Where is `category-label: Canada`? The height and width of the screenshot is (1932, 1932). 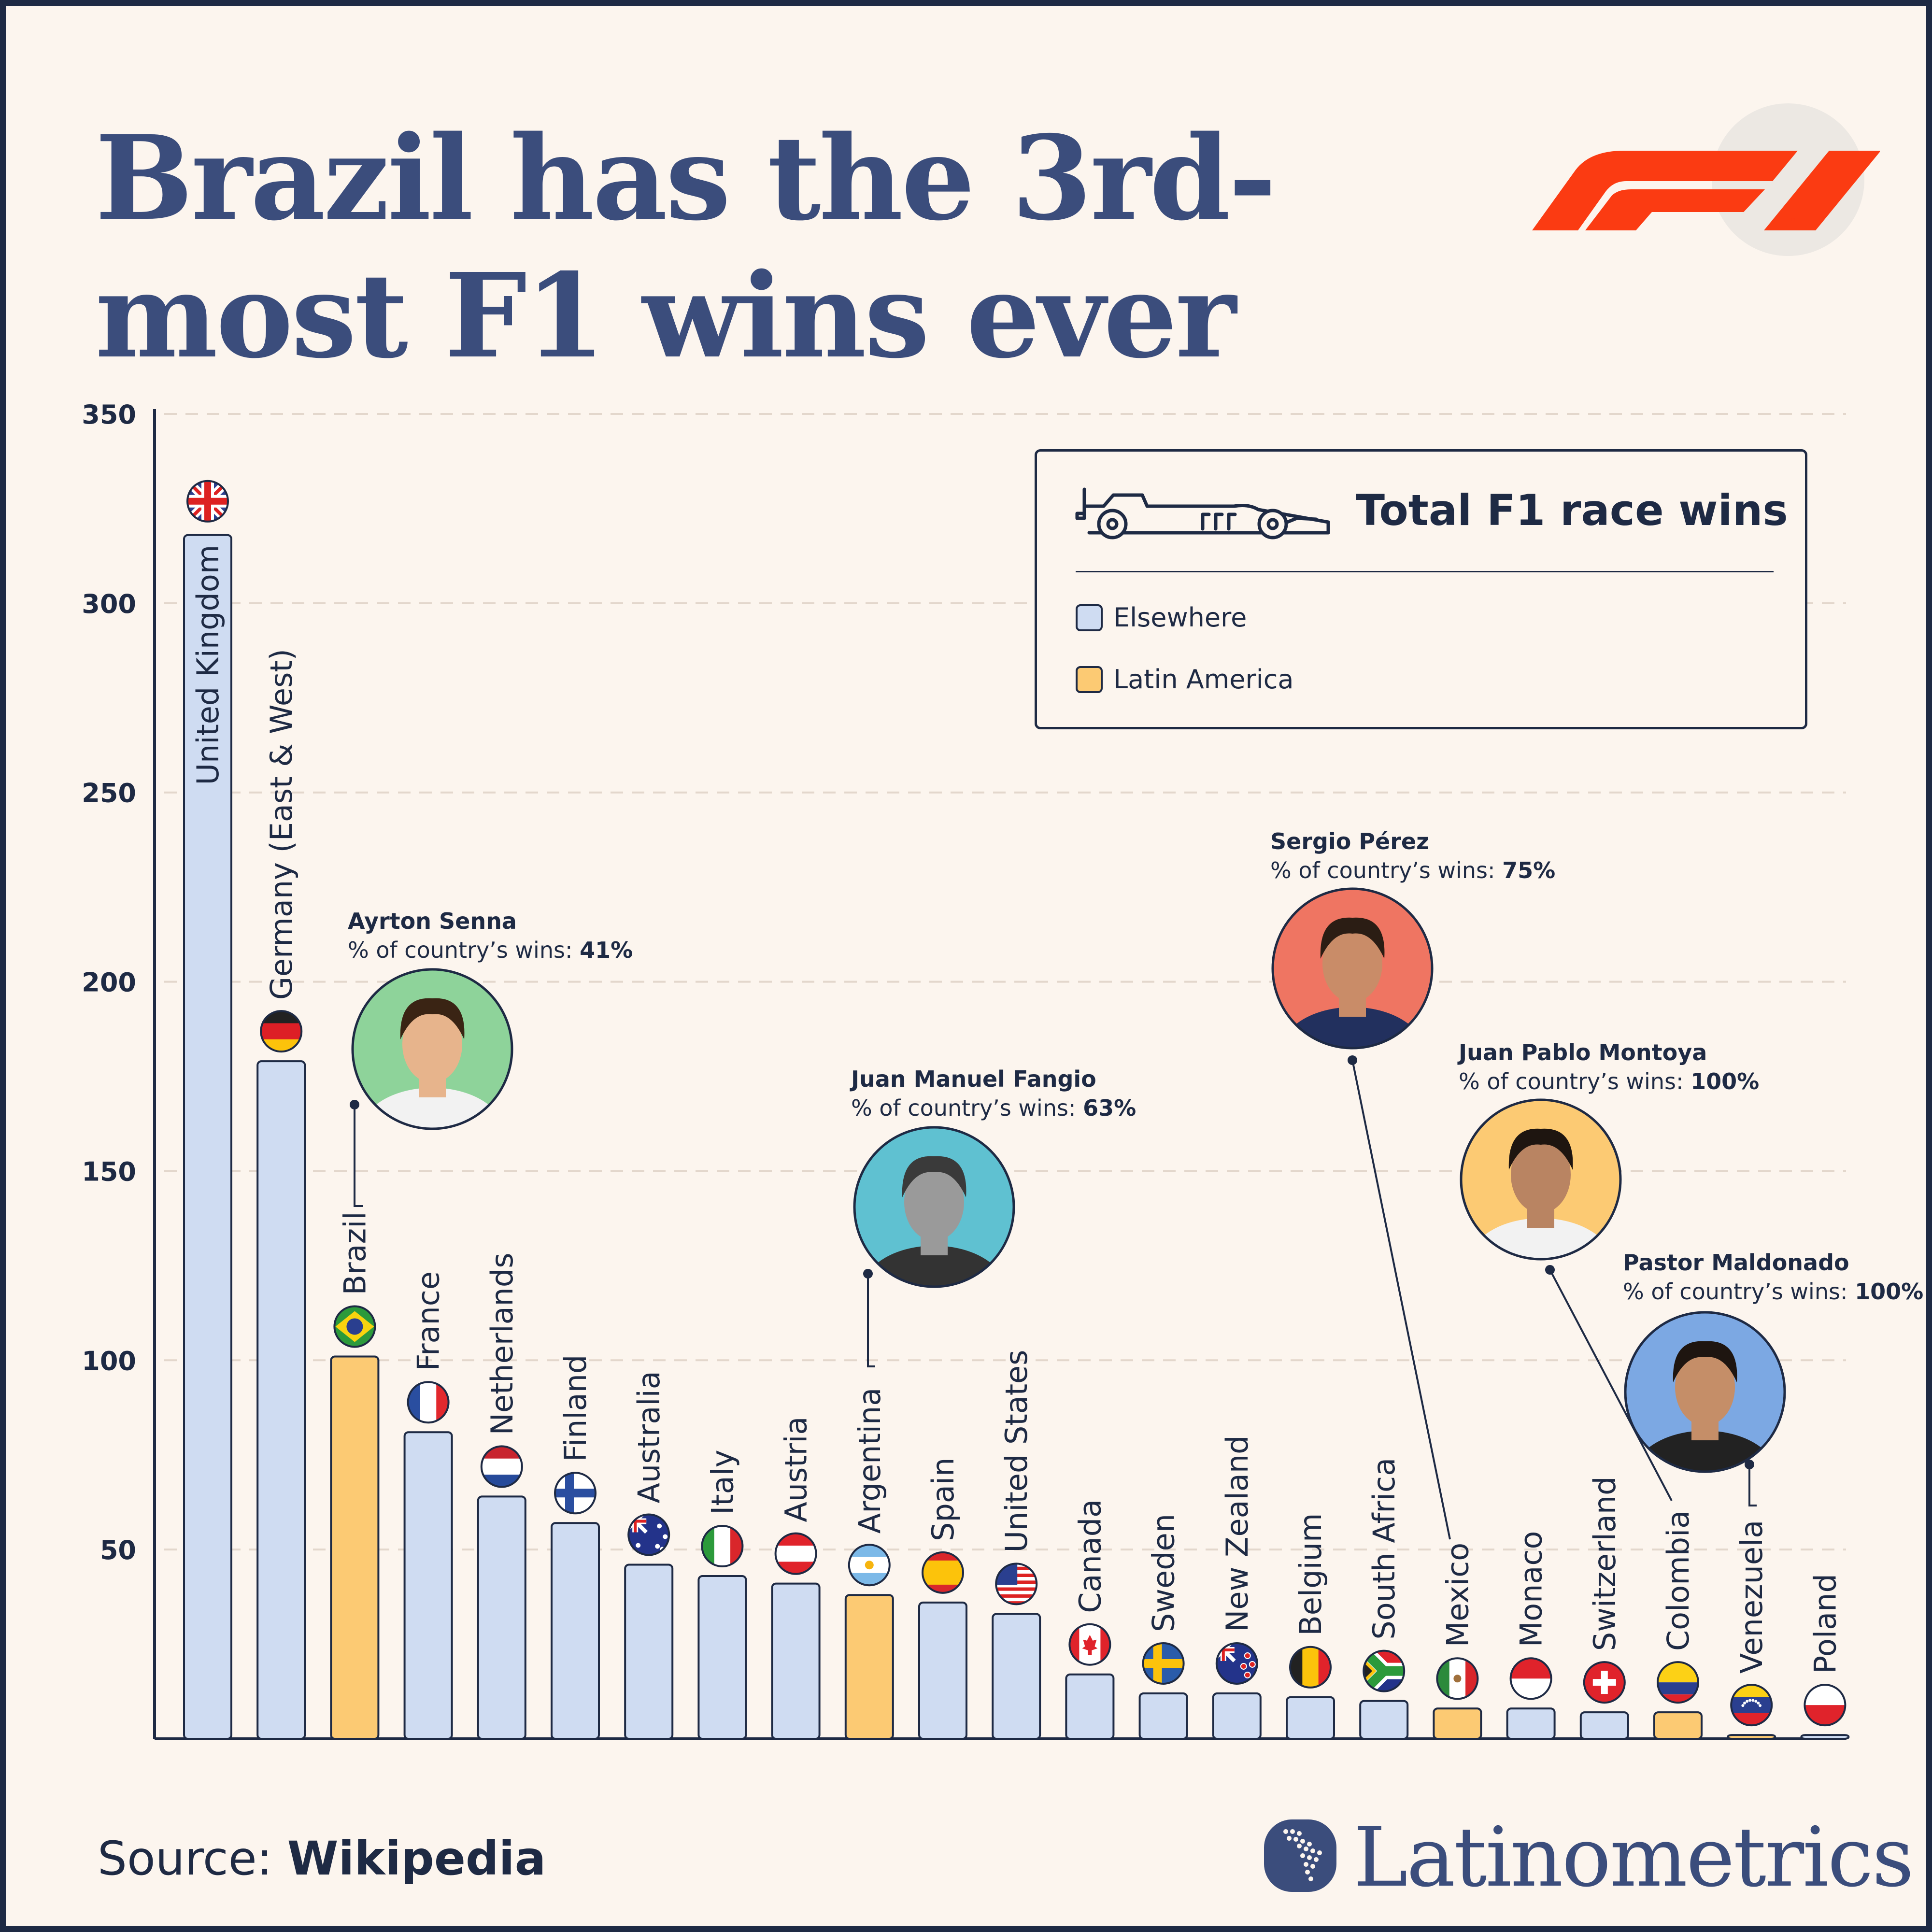 category-label: Canada is located at coordinates (1090, 1556).